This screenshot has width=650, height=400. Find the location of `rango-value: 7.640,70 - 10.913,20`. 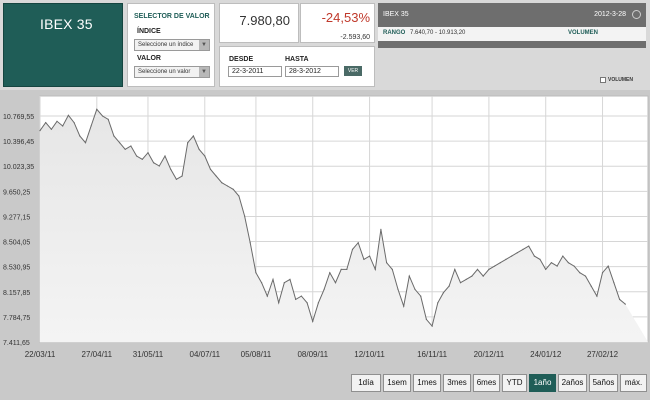

rango-value: 7.640,70 - 10.913,20 is located at coordinates (438, 33).